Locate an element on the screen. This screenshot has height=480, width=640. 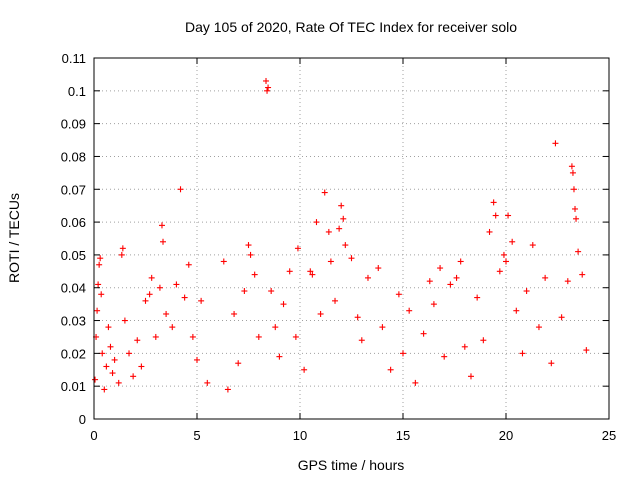
y-tick-label: 0.05 is located at coordinates (73, 255).